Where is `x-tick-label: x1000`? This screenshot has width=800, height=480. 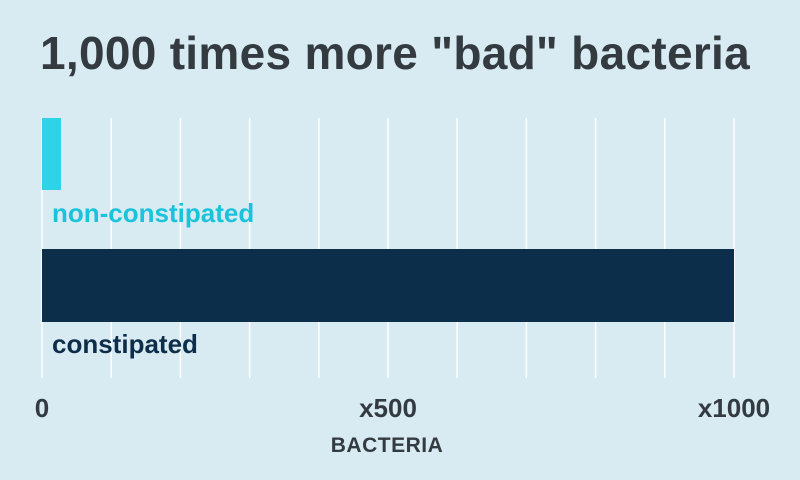 x-tick-label: x1000 is located at coordinates (734, 408).